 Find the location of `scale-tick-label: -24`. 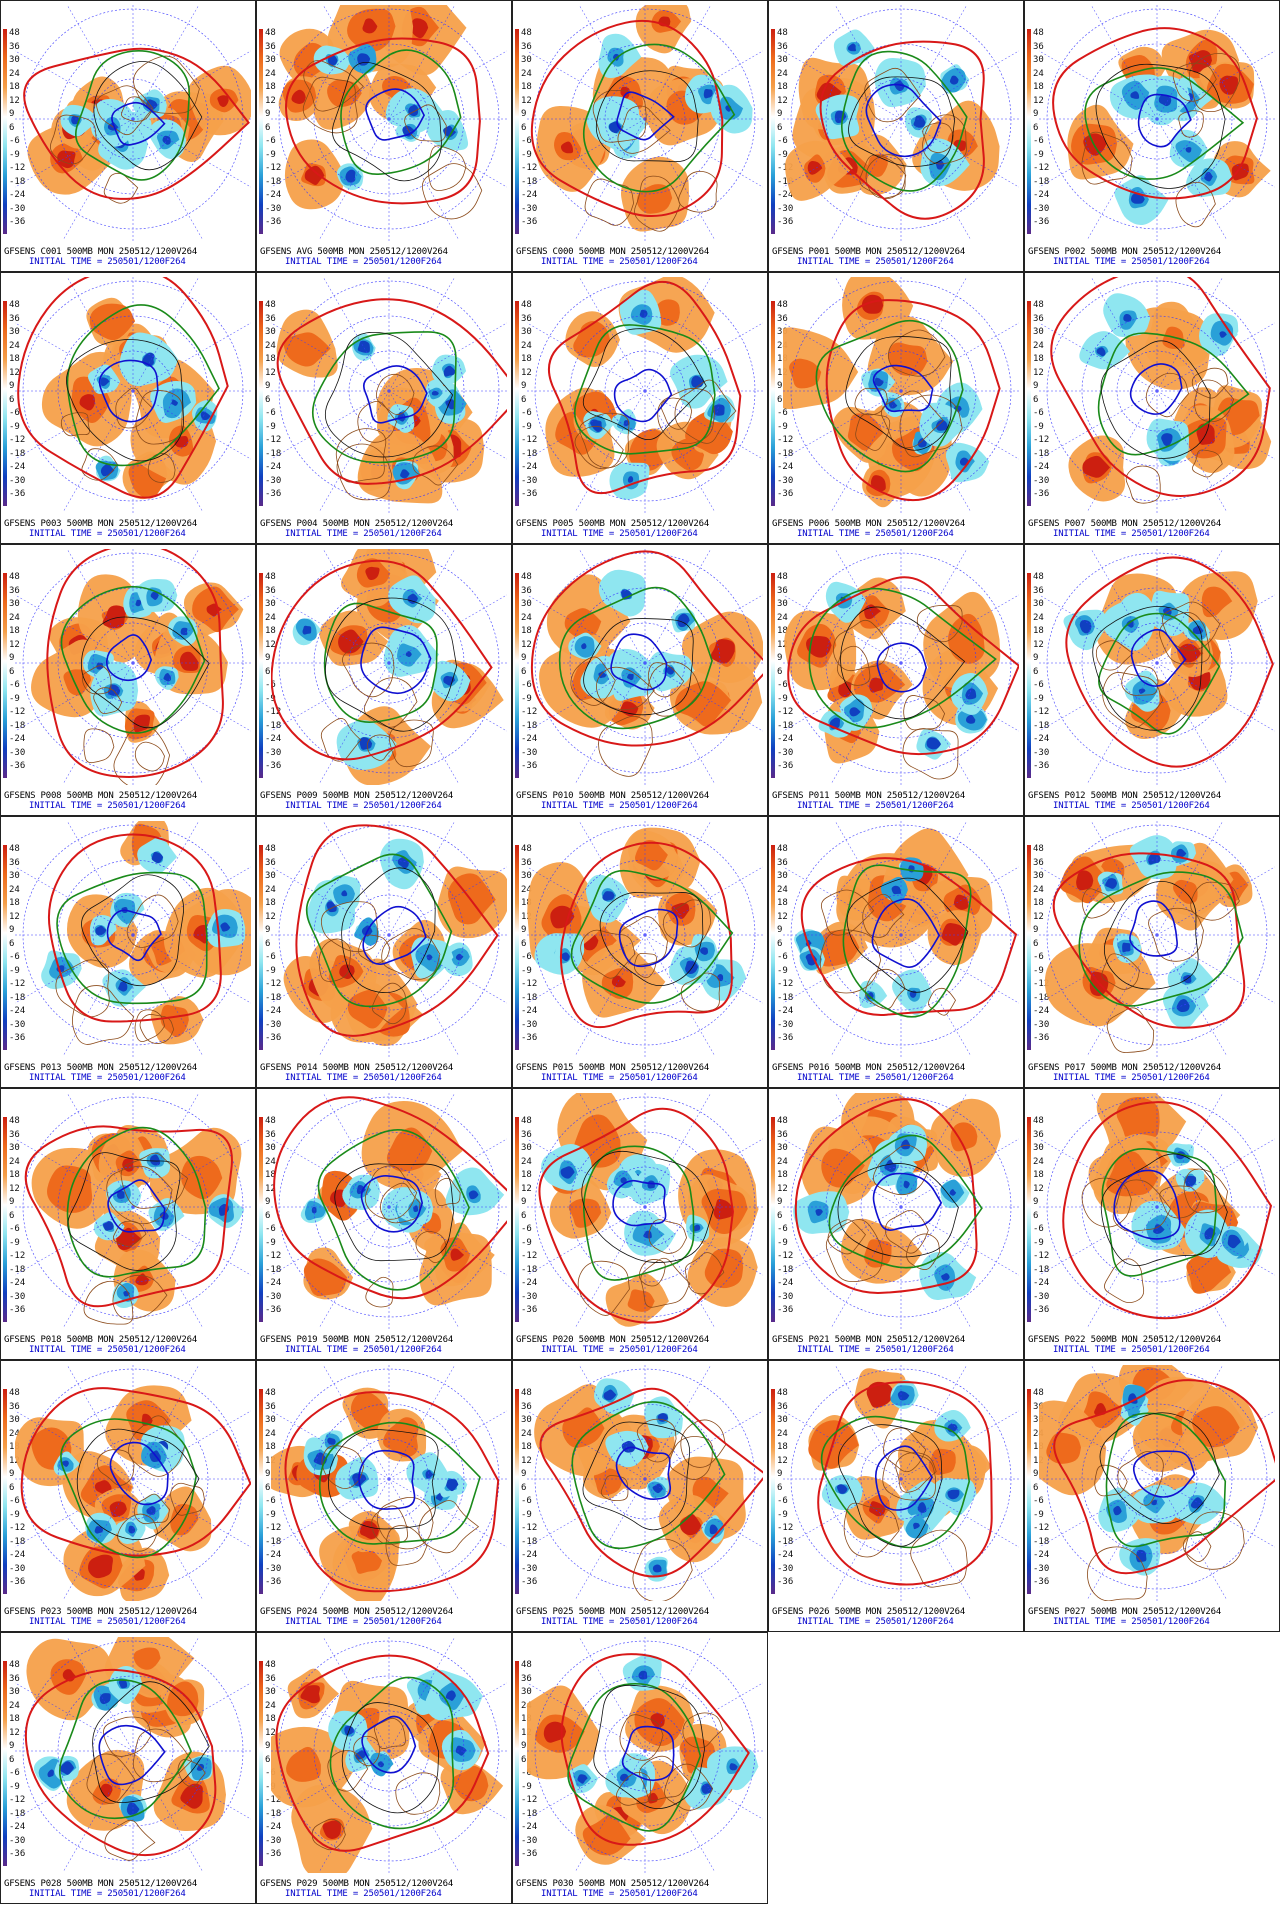

scale-tick-label: -24 is located at coordinates (273, 1555).